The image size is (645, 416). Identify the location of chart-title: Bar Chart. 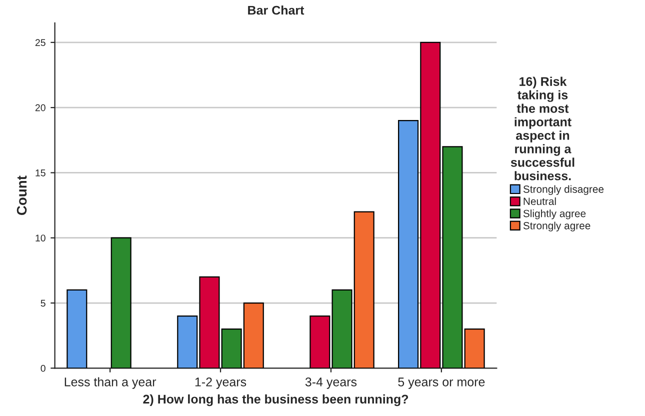
(276, 10).